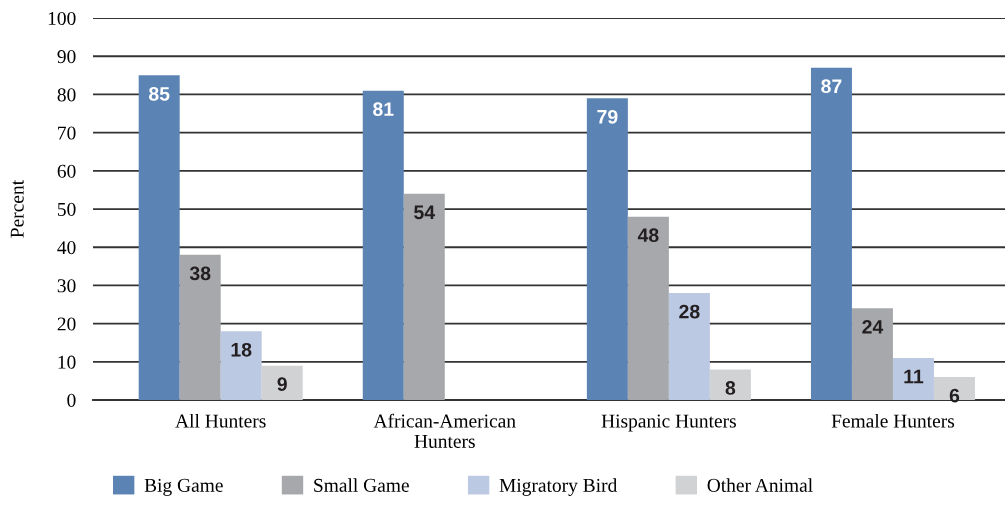 The image size is (1005, 516). I want to click on y-tick-label: 70, so click(67, 133).